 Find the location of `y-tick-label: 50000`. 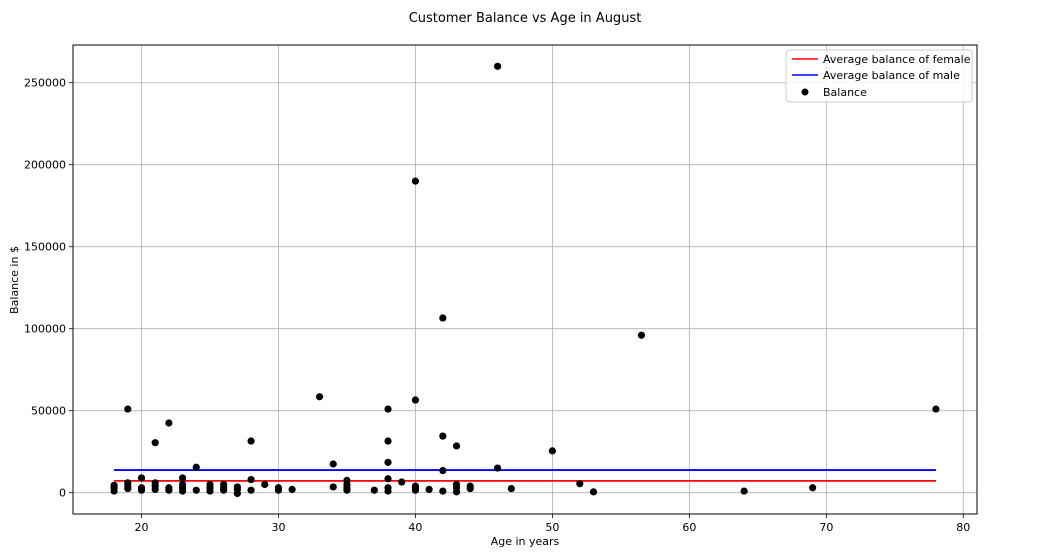

y-tick-label: 50000 is located at coordinates (48, 411).